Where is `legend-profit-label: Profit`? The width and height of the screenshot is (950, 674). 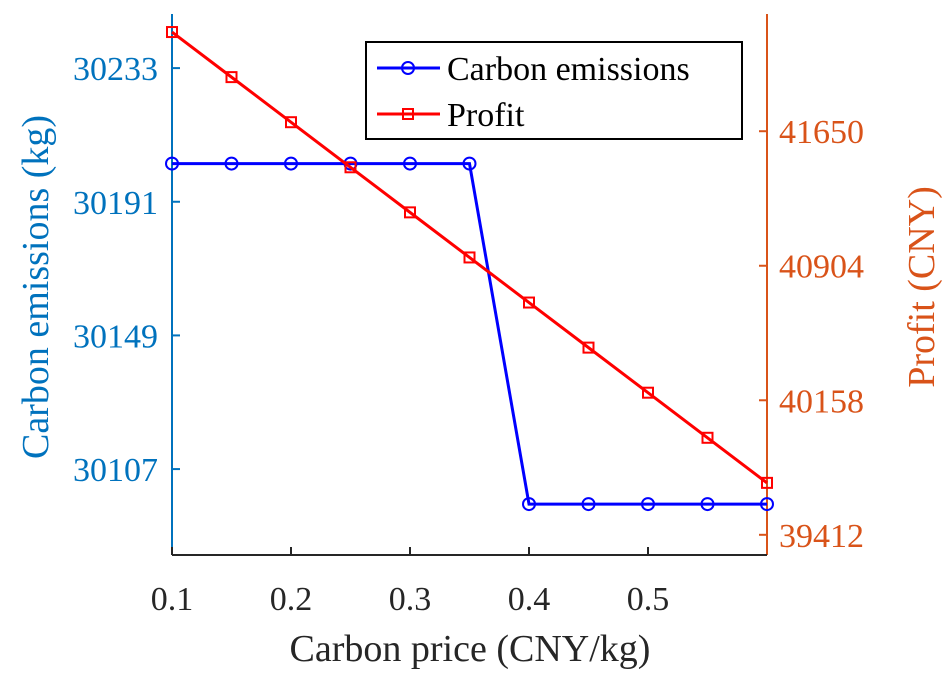 legend-profit-label: Profit is located at coordinates (486, 115).